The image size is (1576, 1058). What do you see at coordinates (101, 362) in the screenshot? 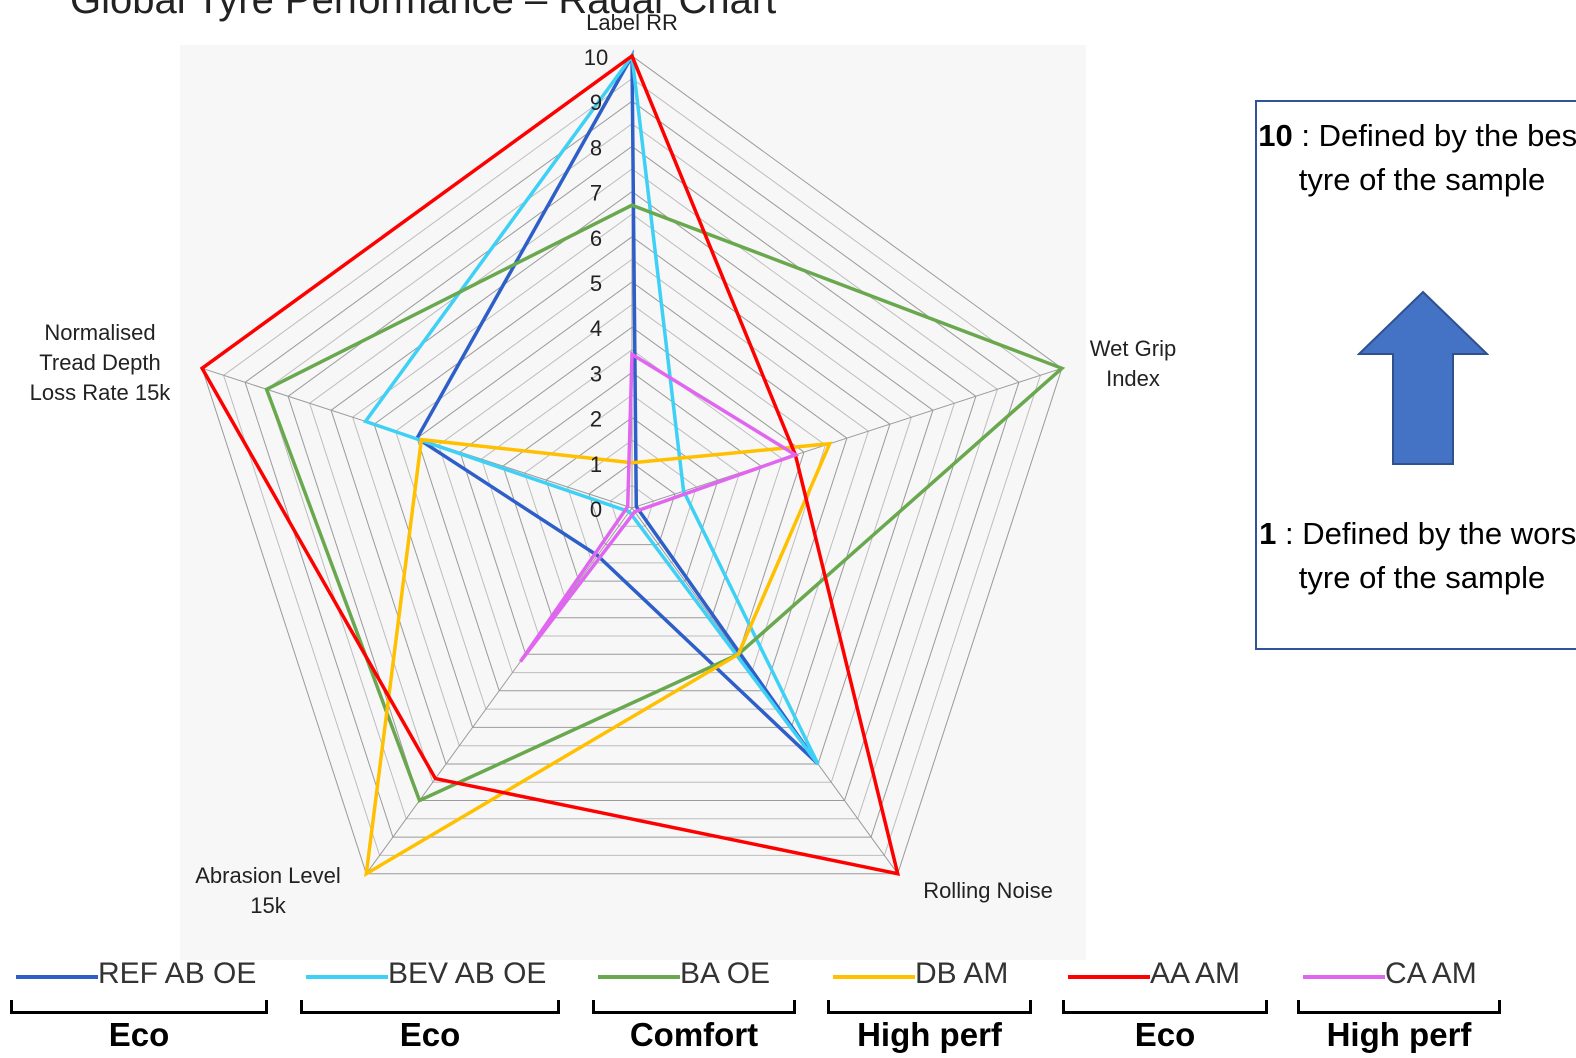
I see `axis-label: Normalised Tread Depth Loss Rate 15k` at bounding box center [101, 362].